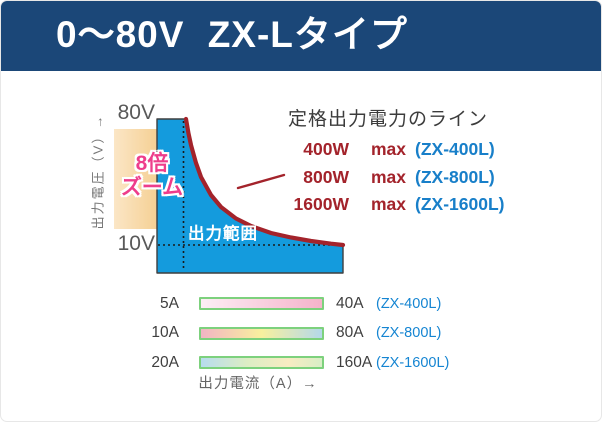  What do you see at coordinates (326, 176) in the screenshot?
I see `legend-power: 800W` at bounding box center [326, 176].